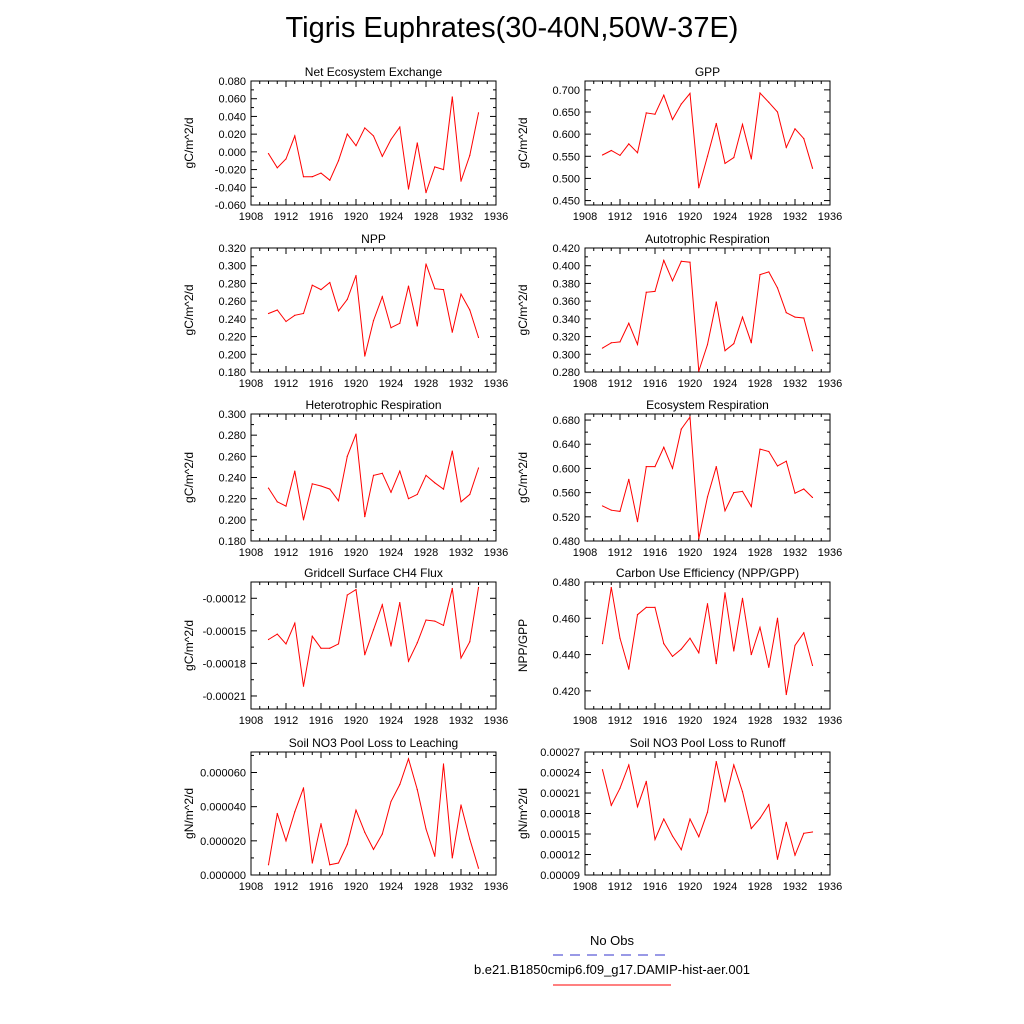 This screenshot has height=1024, width=1024. I want to click on y-tick-label: 0.000060, so click(223, 774).